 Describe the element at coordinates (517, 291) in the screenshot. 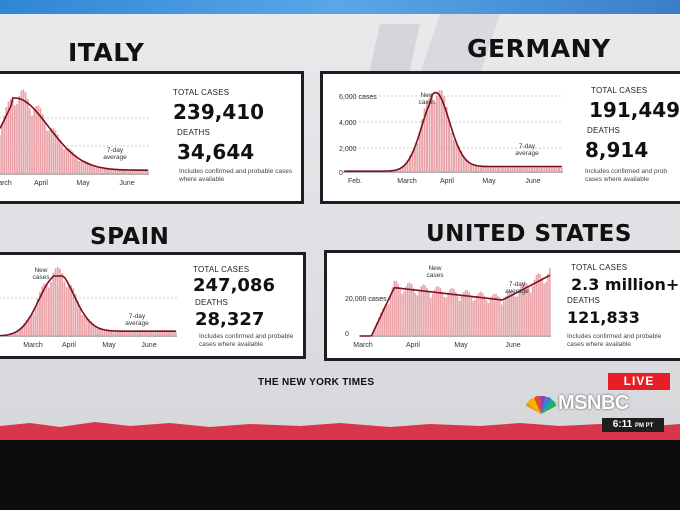

I see `average-annotation: average` at that location.